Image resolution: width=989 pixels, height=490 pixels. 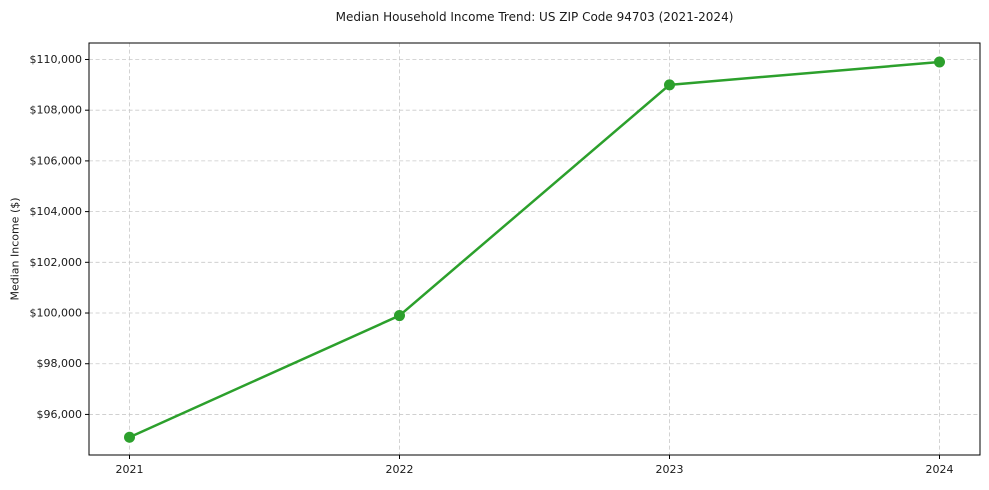 What do you see at coordinates (56, 313) in the screenshot?
I see `y-tick-label: $100,000` at bounding box center [56, 313].